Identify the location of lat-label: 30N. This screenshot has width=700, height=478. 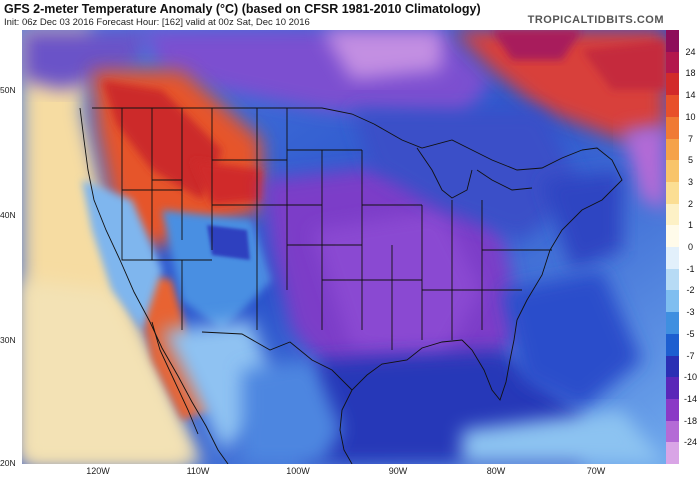
(8, 340).